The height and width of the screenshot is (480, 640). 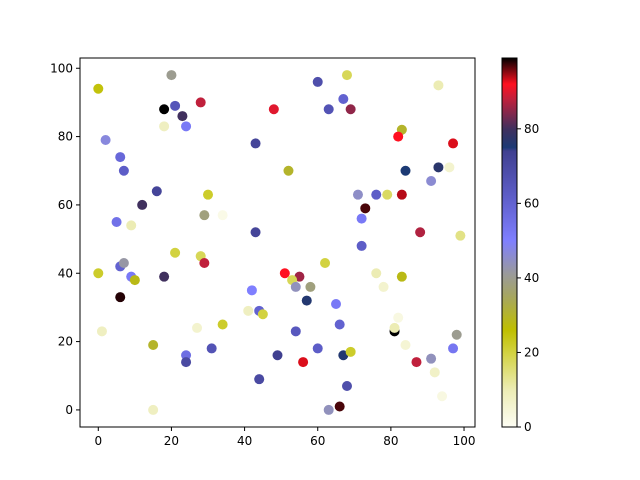 I want to click on y-tick-label: 100, so click(x=61, y=68).